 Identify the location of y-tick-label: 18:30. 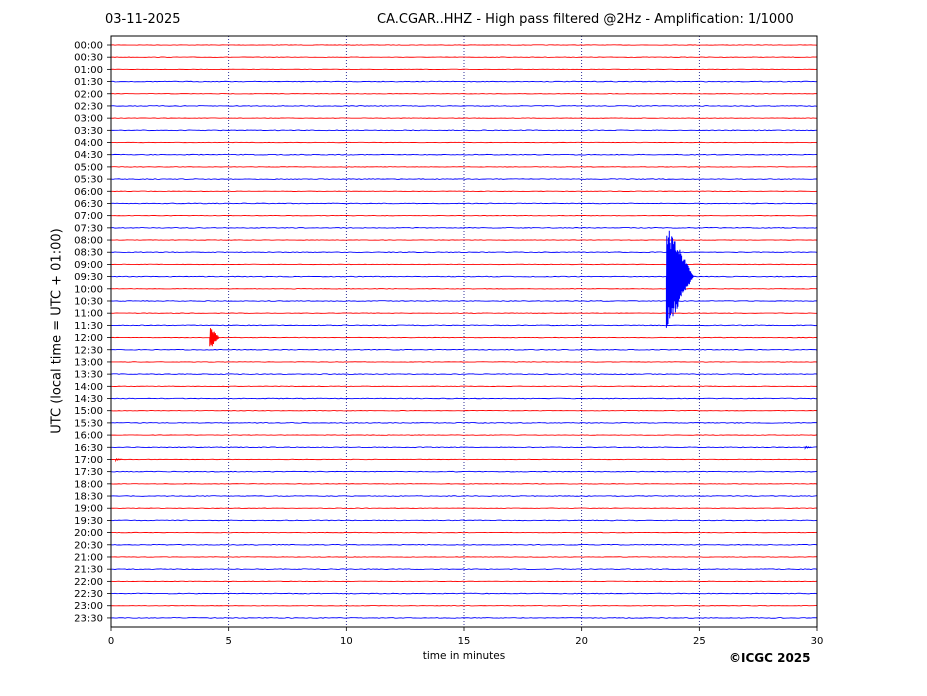
(88, 497).